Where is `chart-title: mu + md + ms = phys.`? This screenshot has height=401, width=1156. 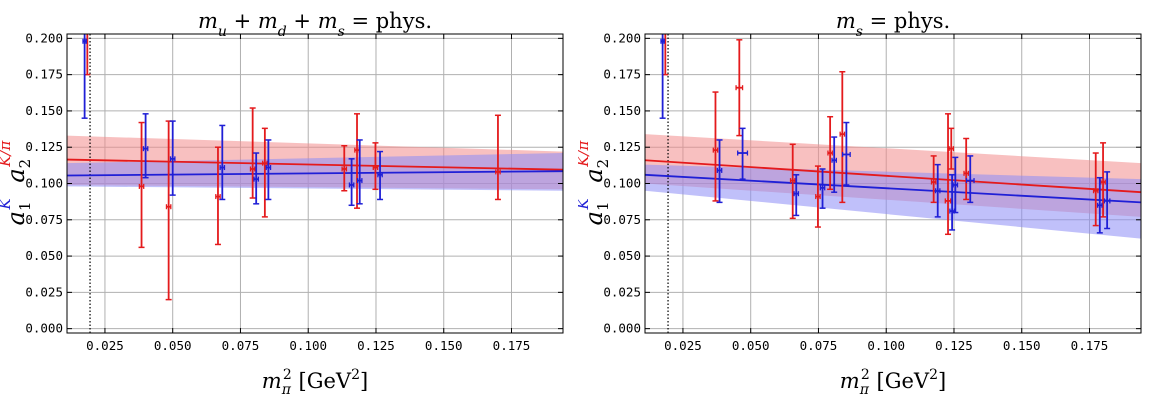 chart-title: mu + md + ms = phys. is located at coordinates (315, 24).